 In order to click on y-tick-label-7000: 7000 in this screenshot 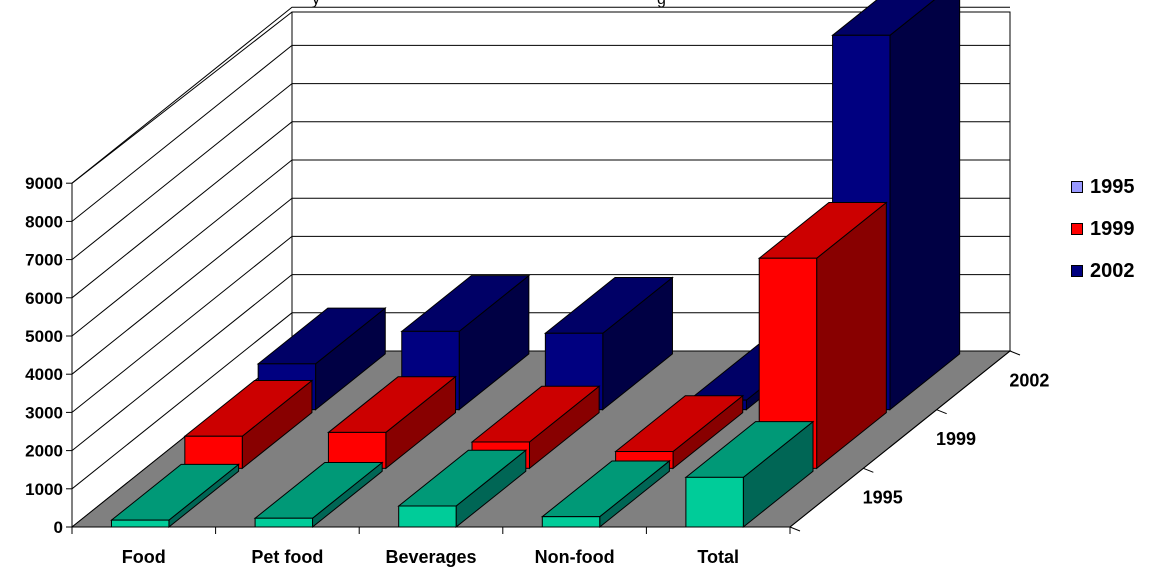, I will do `click(44, 260)`.